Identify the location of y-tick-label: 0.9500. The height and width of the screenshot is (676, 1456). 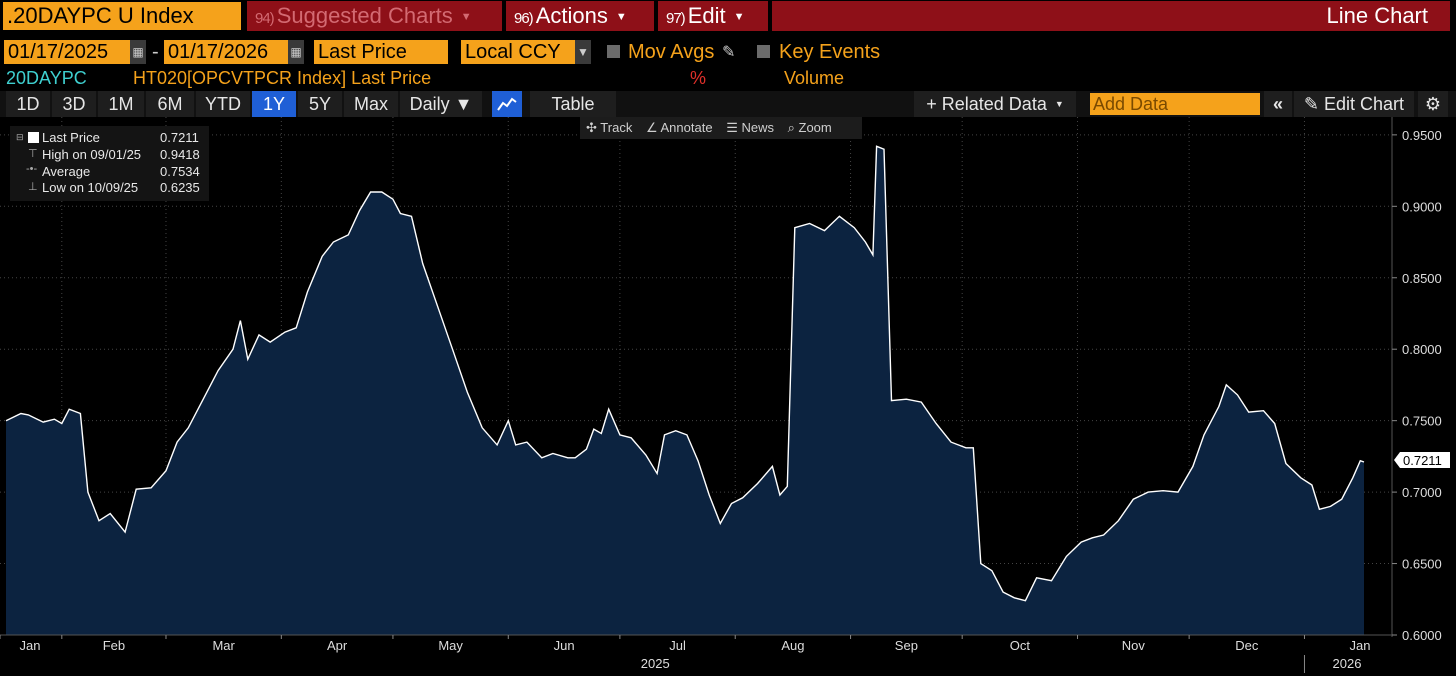
(1422, 135).